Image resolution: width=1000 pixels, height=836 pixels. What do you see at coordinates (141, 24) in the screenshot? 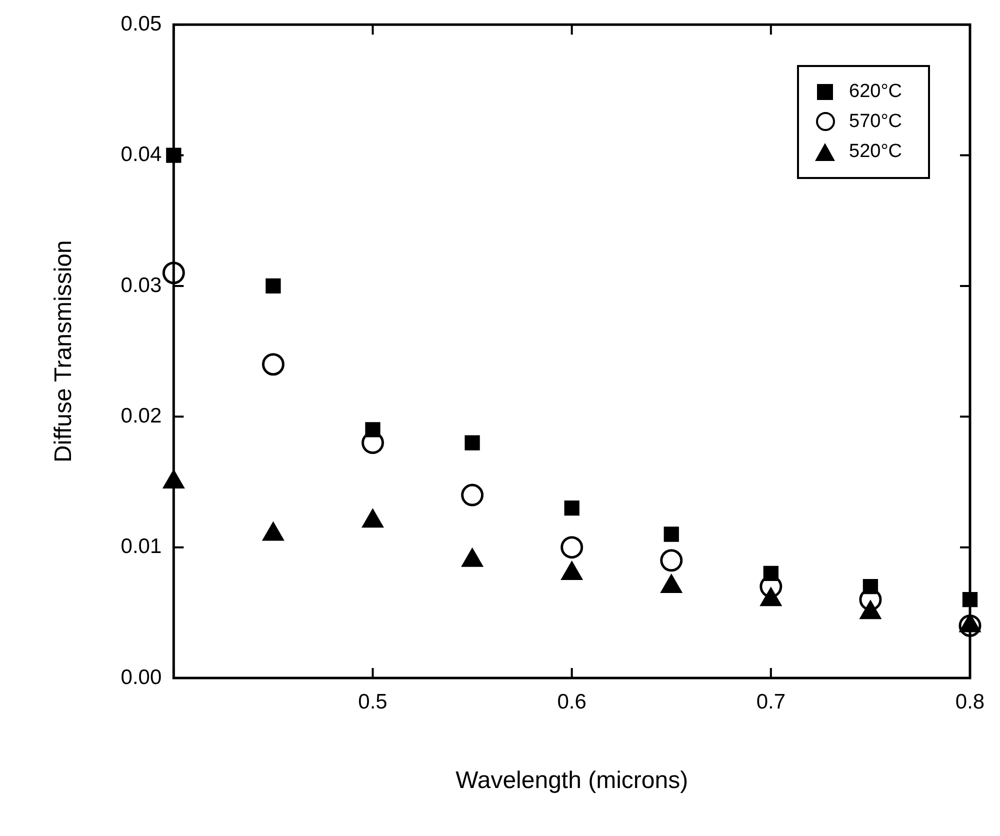
I see `y-tick-label: 0.05` at bounding box center [141, 24].